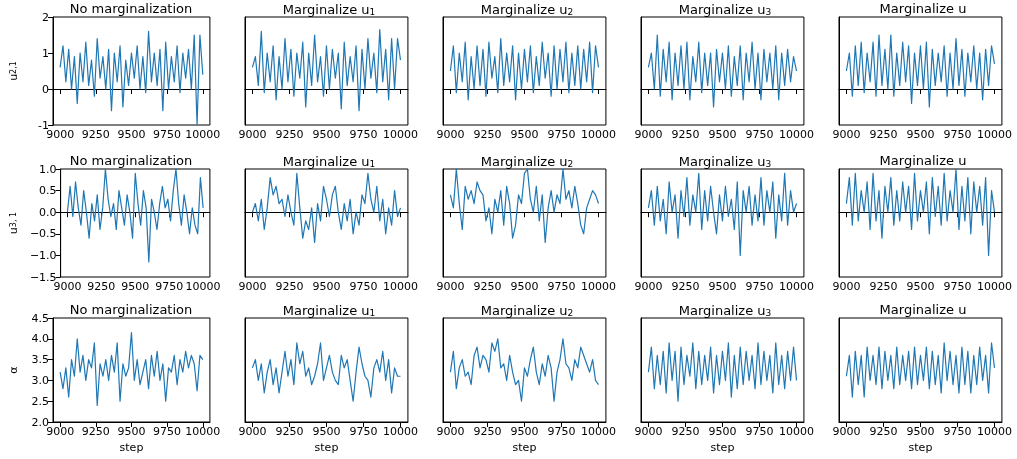  I want to click on y-axis-title: u3, 1, so click(13, 223).